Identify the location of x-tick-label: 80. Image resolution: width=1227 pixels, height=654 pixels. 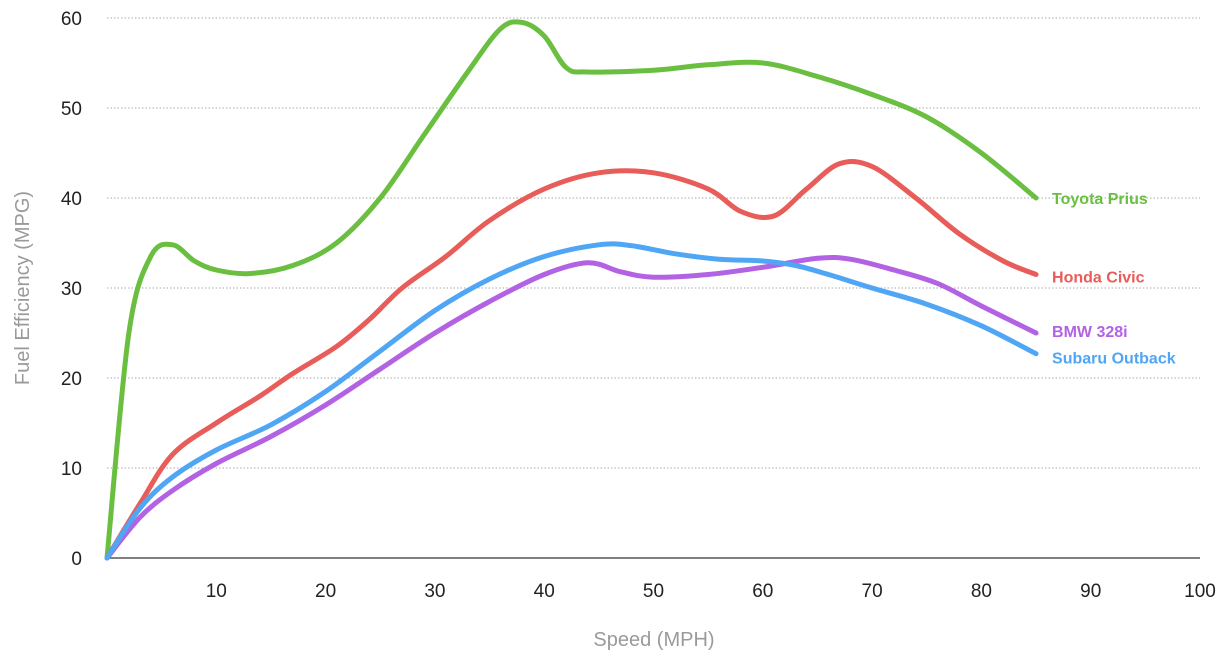
(981, 591).